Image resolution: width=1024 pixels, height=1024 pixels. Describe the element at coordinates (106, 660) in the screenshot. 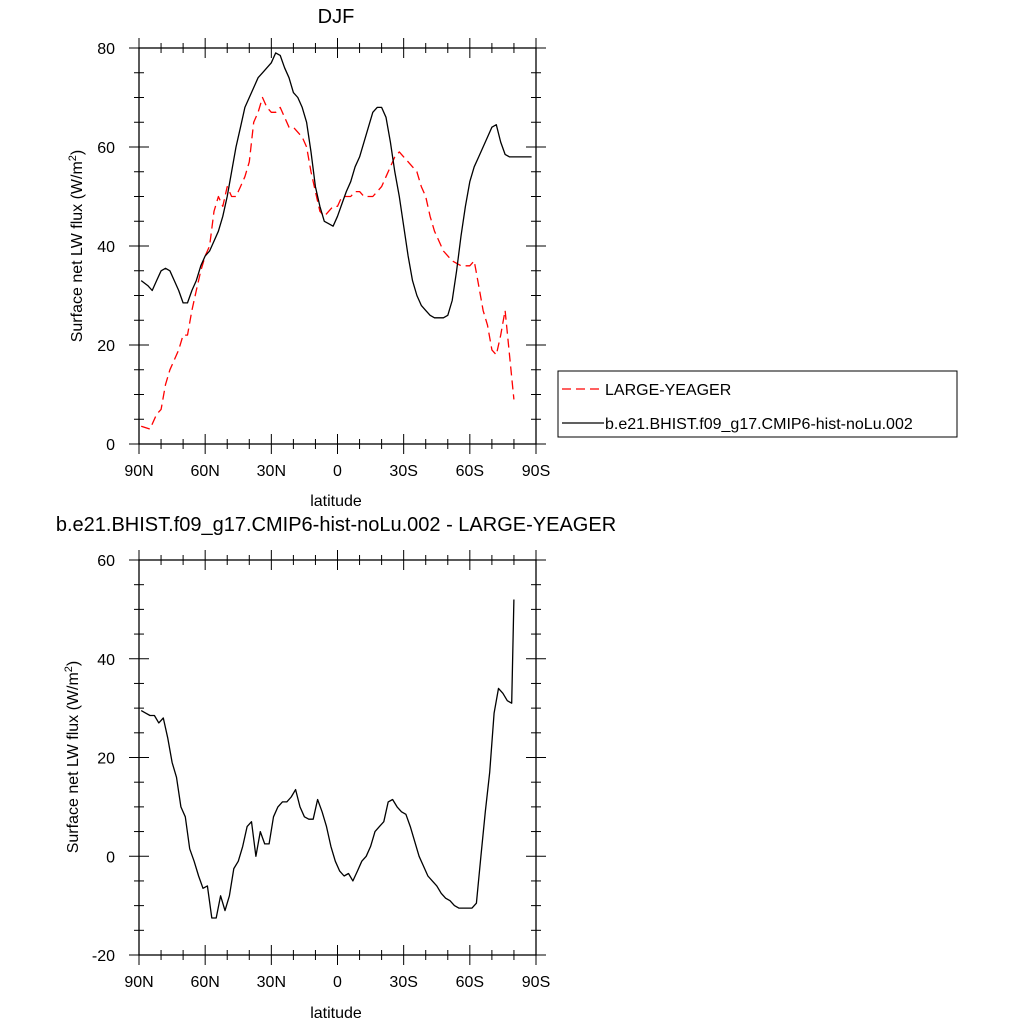

I see `bottom-y-tick-label: 40` at that location.